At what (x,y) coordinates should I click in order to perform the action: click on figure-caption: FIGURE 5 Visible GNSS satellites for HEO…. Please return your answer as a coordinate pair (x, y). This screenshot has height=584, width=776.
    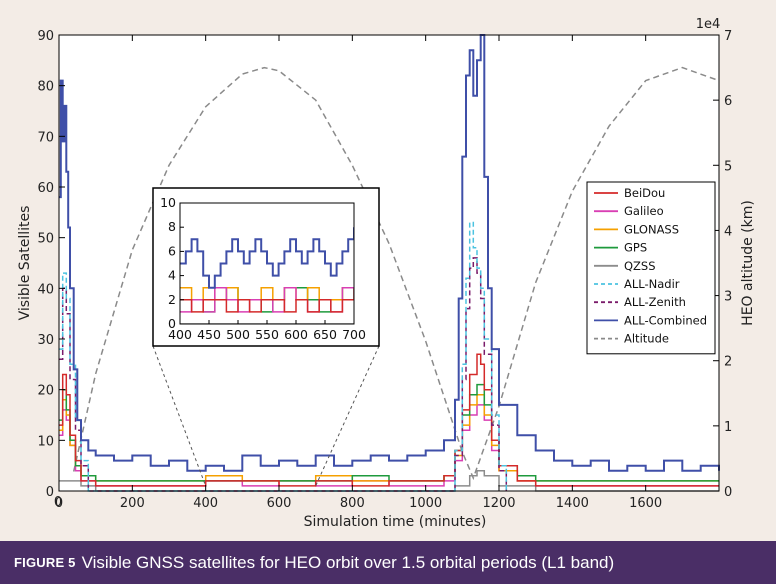
    Looking at the image, I should click on (388, 562).